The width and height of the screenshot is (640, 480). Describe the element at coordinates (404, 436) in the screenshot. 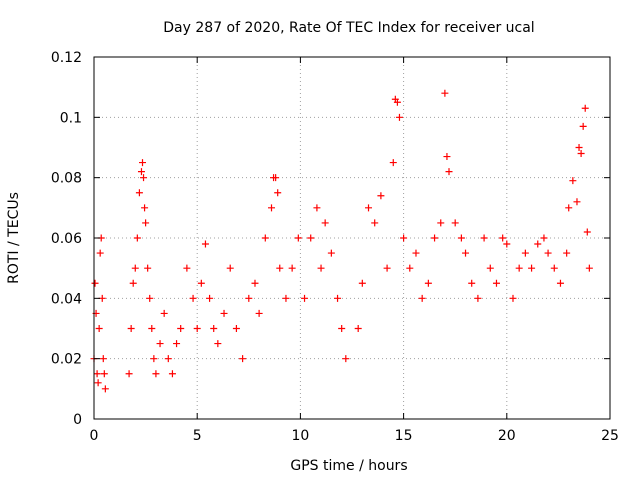

I see `x-tick-label: 15` at that location.